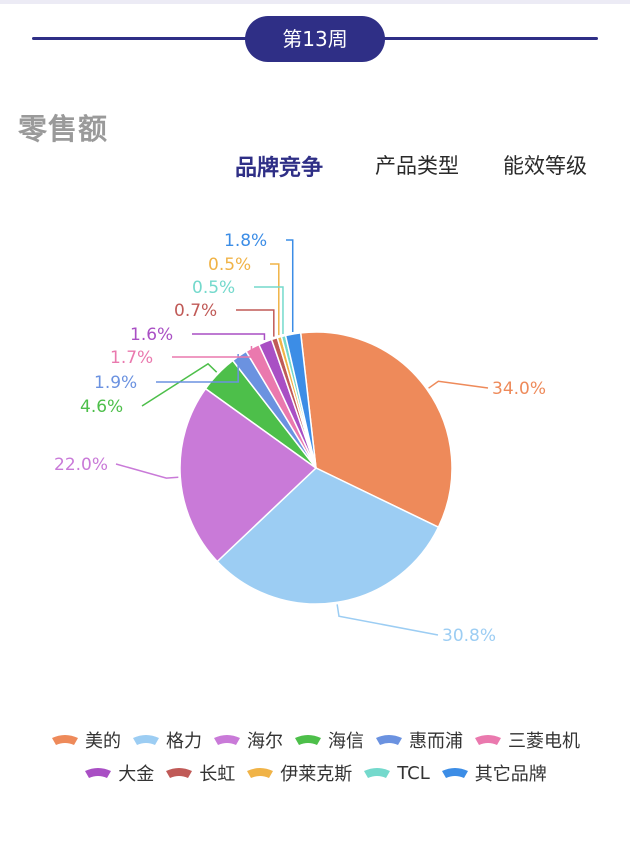 The image size is (630, 842). I want to click on slice-label-1: 34.0%, so click(519, 389).